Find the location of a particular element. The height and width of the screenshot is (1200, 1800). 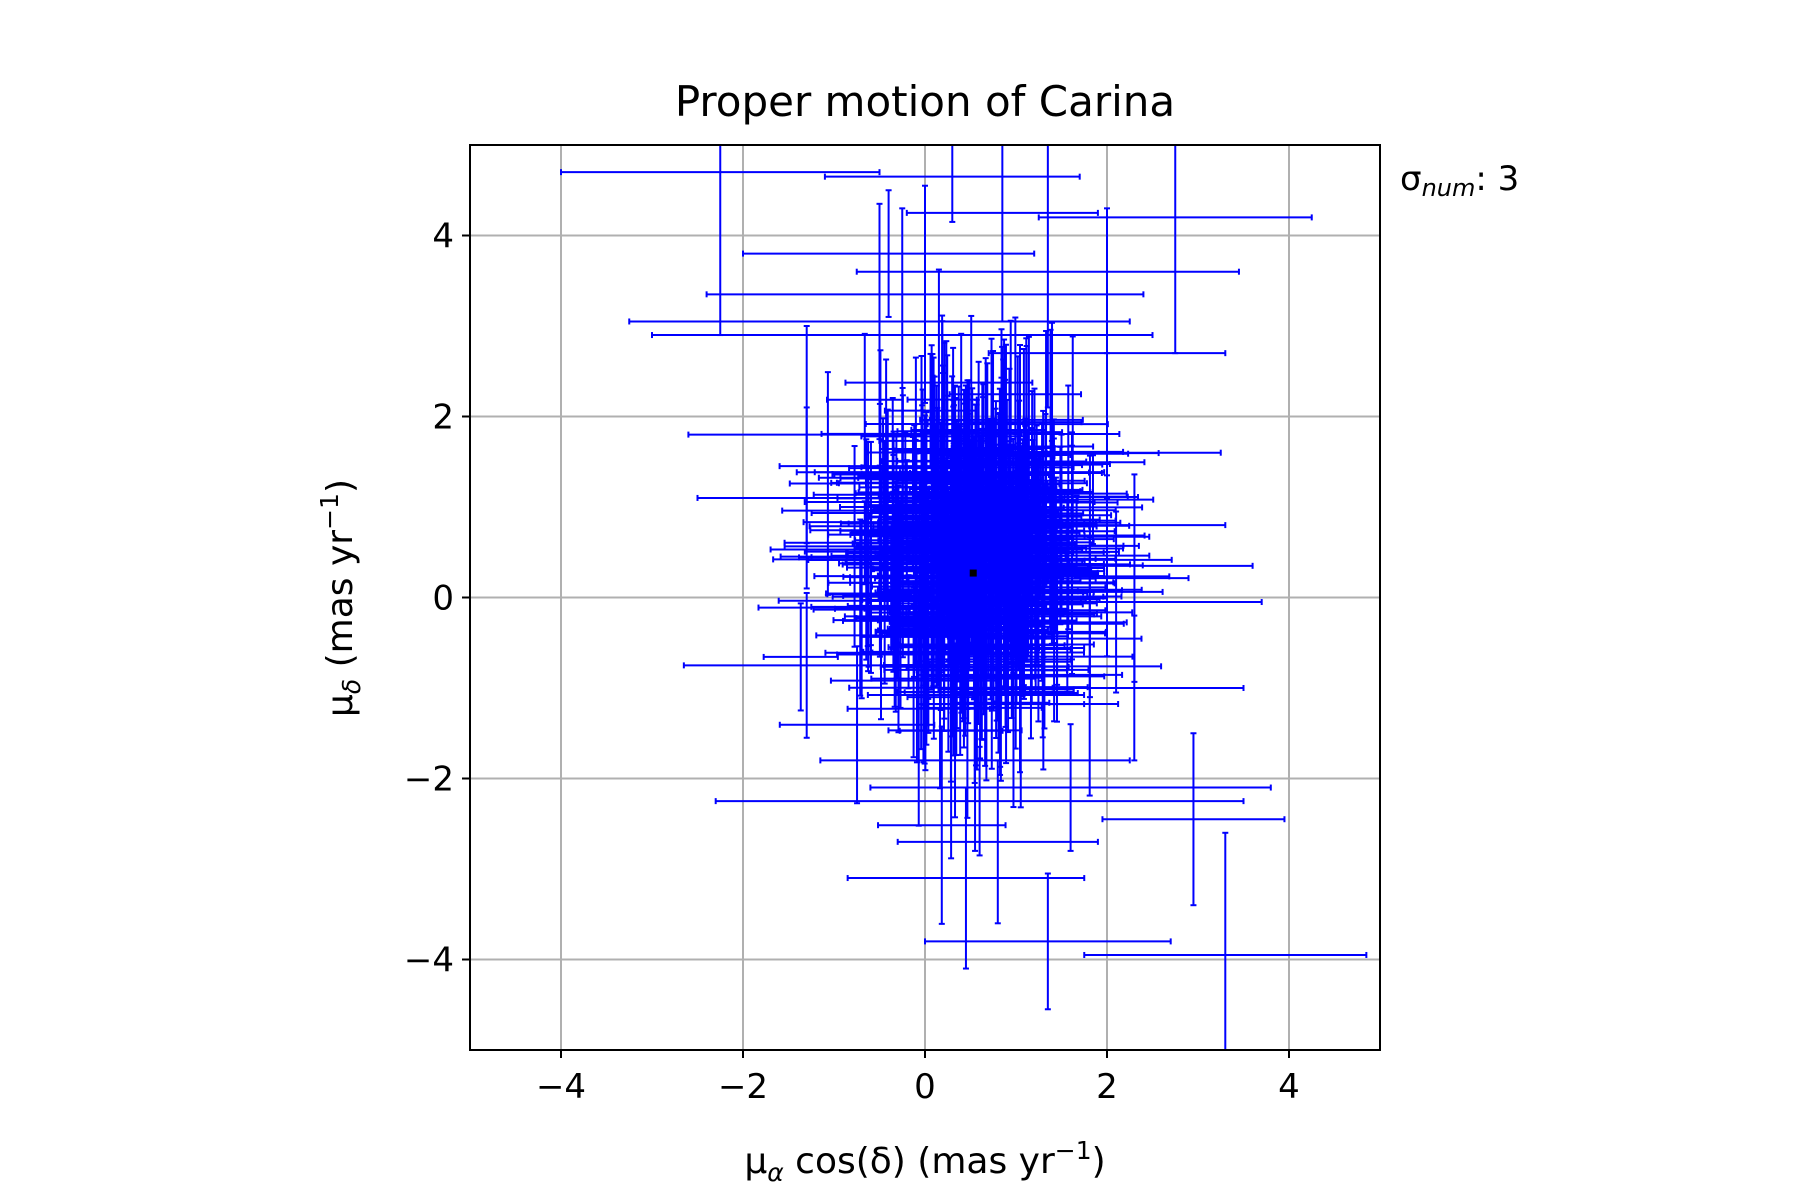

x-tick-label: 0 is located at coordinates (925, 1087).